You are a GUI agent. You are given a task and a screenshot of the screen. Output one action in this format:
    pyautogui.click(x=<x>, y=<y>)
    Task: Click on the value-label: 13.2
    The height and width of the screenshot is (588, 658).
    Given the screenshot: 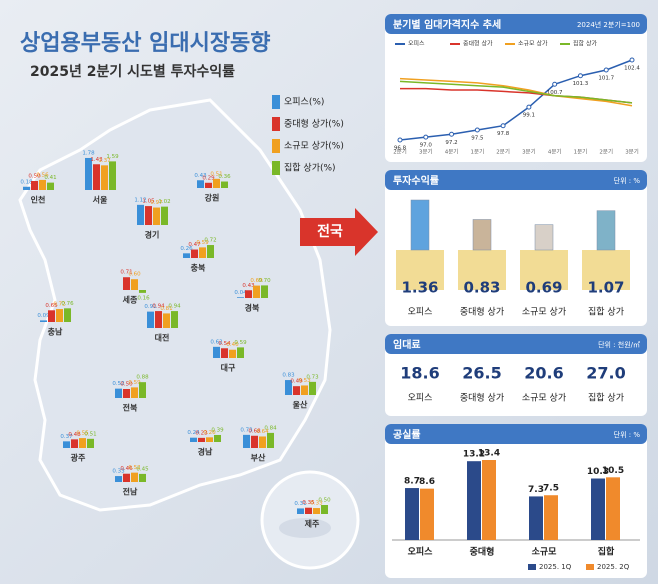 What is the action you would take?
    pyautogui.click(x=474, y=455)
    